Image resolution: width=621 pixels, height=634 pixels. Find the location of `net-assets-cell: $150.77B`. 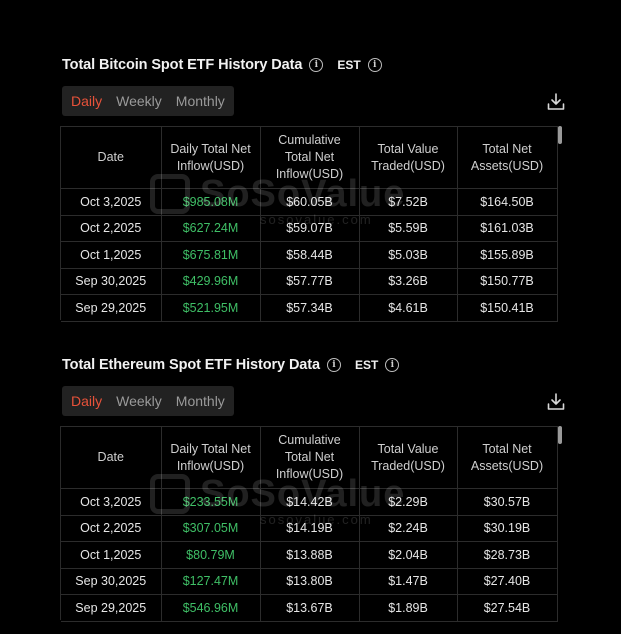

net-assets-cell: $150.77B is located at coordinates (507, 281).